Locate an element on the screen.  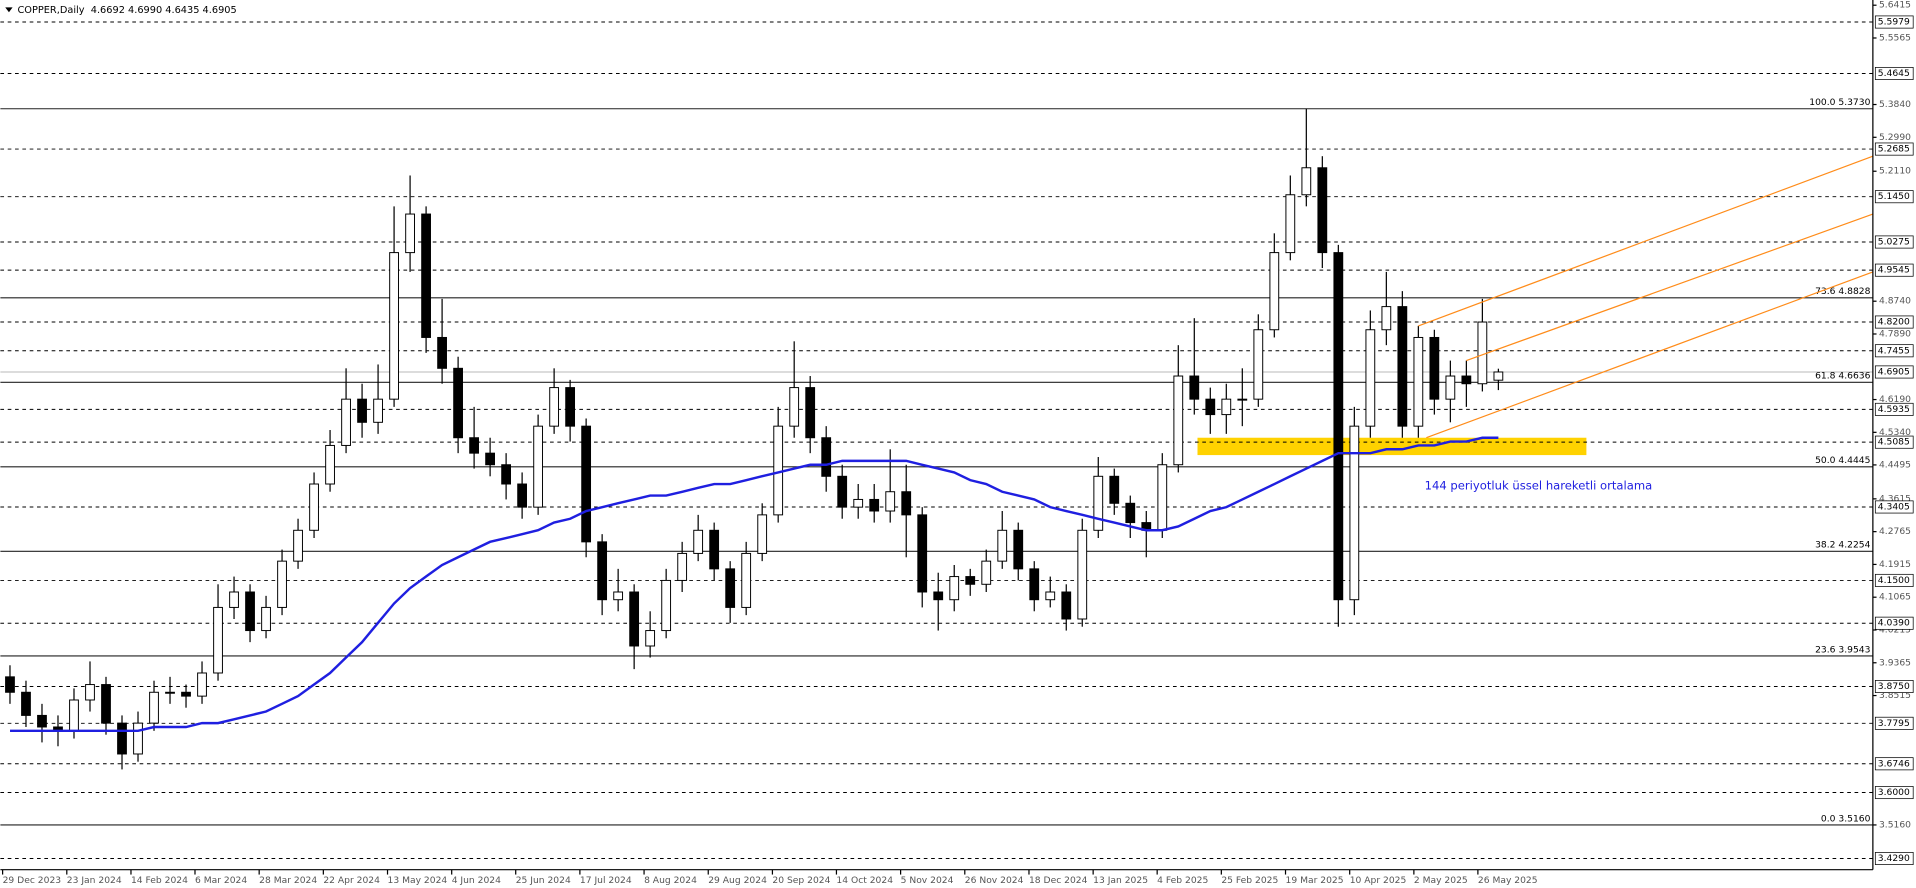
y-tick-label: 4.2765 is located at coordinates (1895, 531).